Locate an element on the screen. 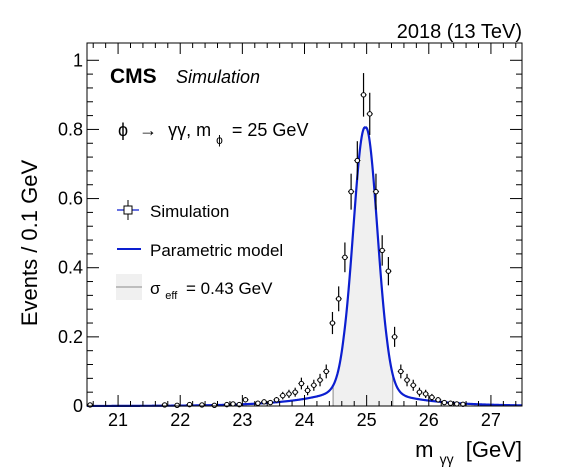 The image size is (580, 472). brand-sub: Simulation is located at coordinates (218, 77).